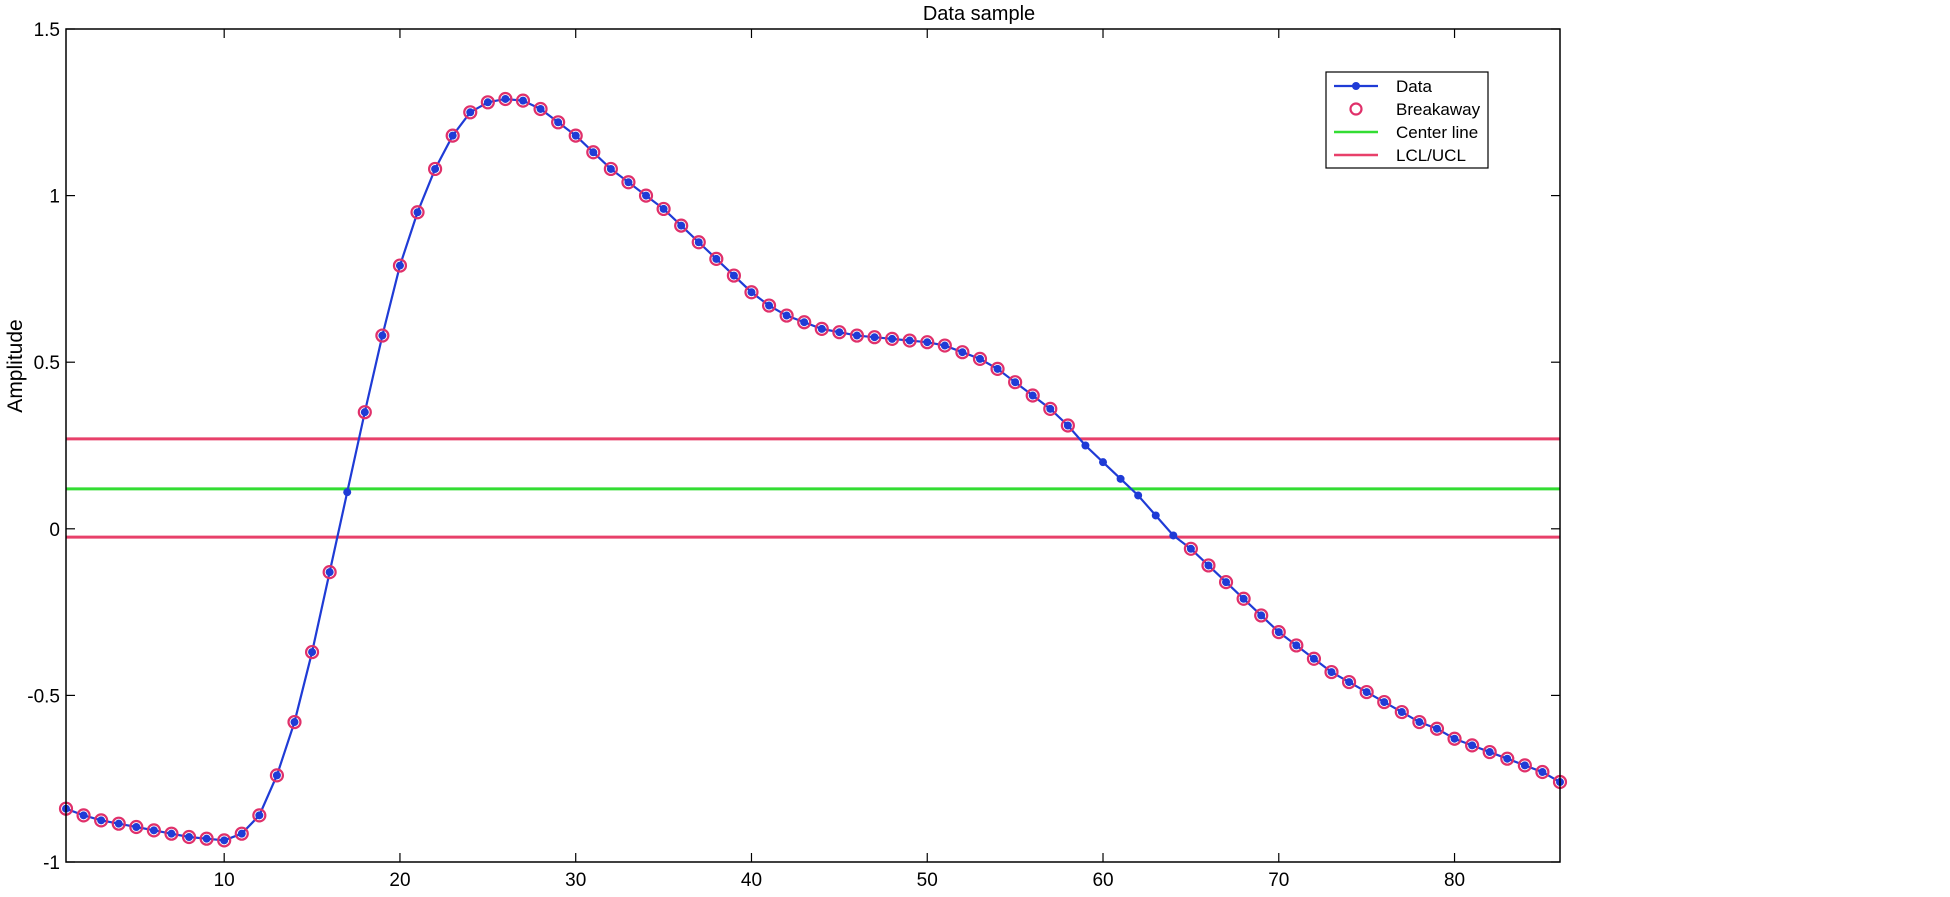 This screenshot has width=1950, height=897. Describe the element at coordinates (43, 696) in the screenshot. I see `y-tick-label: -0.5` at that location.